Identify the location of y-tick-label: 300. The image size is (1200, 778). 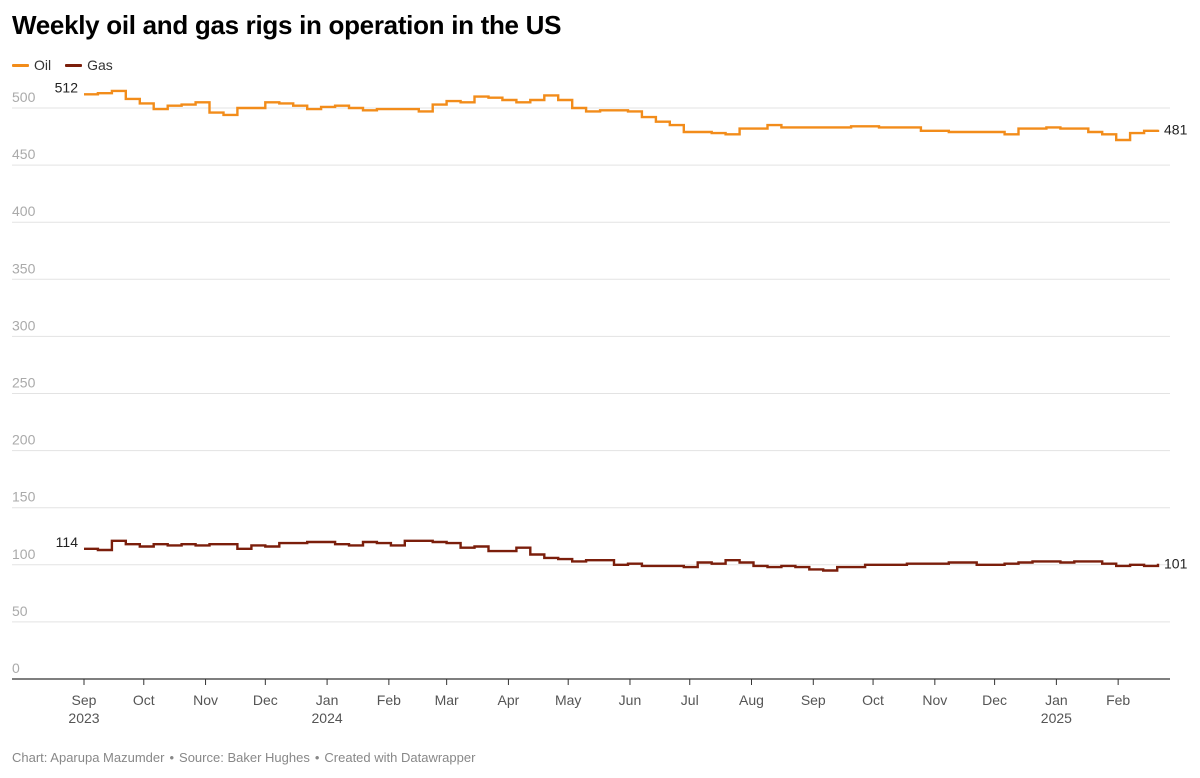
(24, 325).